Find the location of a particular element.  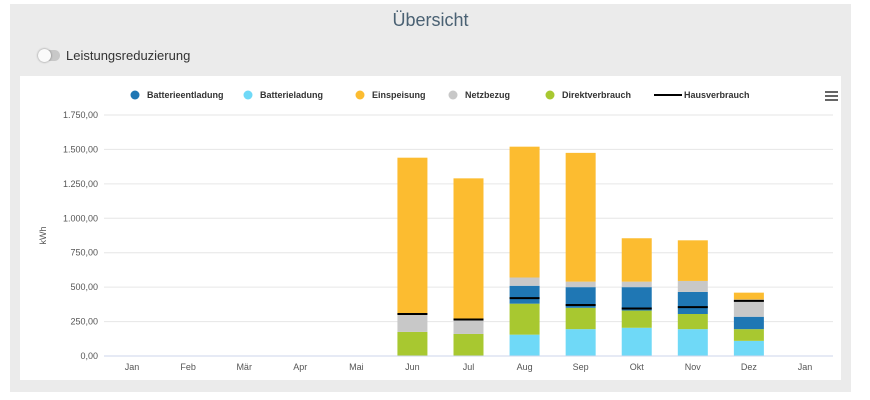

legend-label-batterieentladung: Batterieentladung is located at coordinates (185, 95).